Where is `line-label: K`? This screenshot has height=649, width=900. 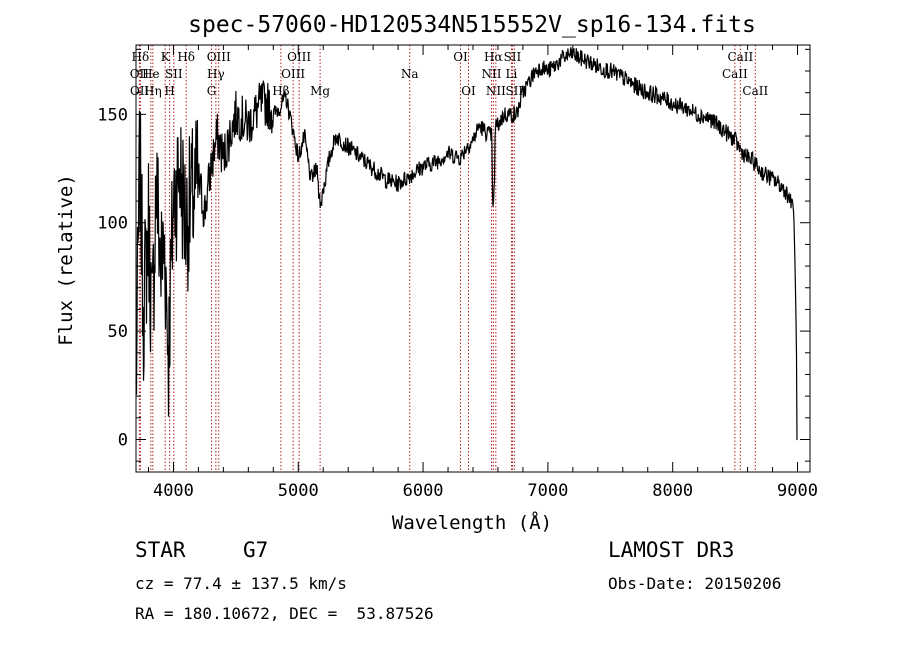
line-label: K is located at coordinates (166, 57).